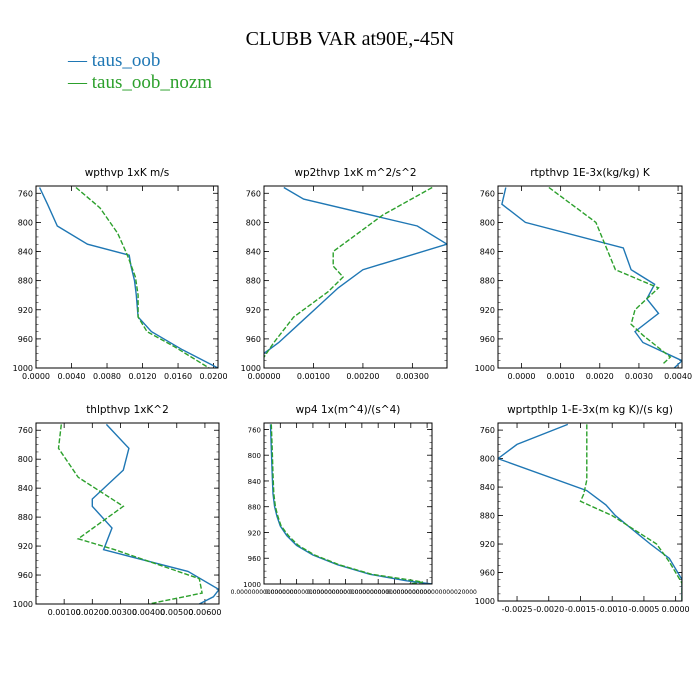 This screenshot has width=700, height=700. Describe the element at coordinates (432, 592) in the screenshot. I see `x-tick-label: 0.0000000000000000020000` at that location.